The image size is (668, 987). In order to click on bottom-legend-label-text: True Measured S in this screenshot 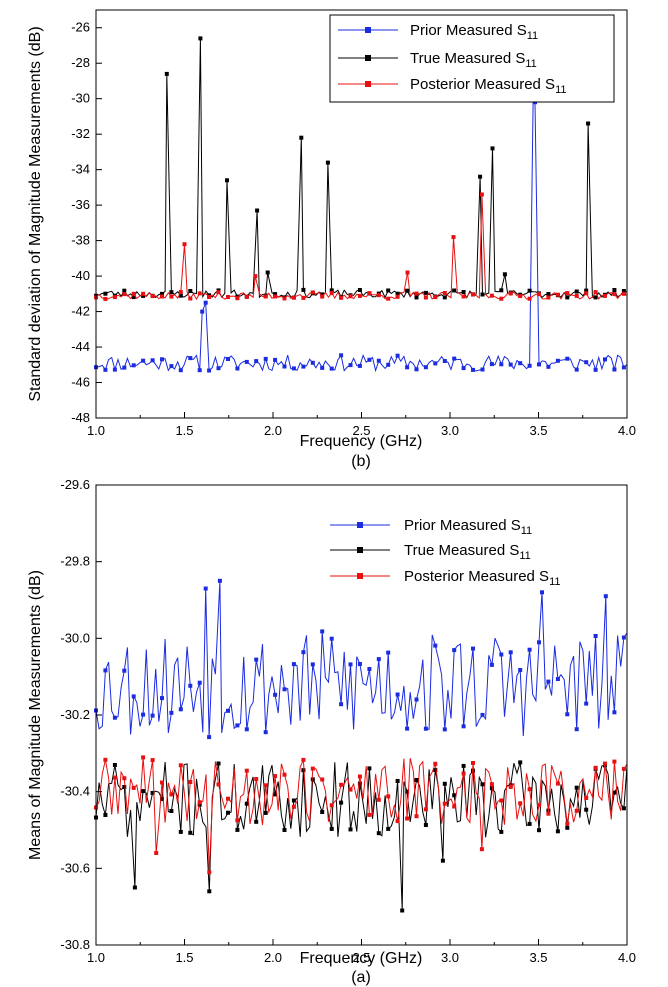, I will do `click(461, 550)`.